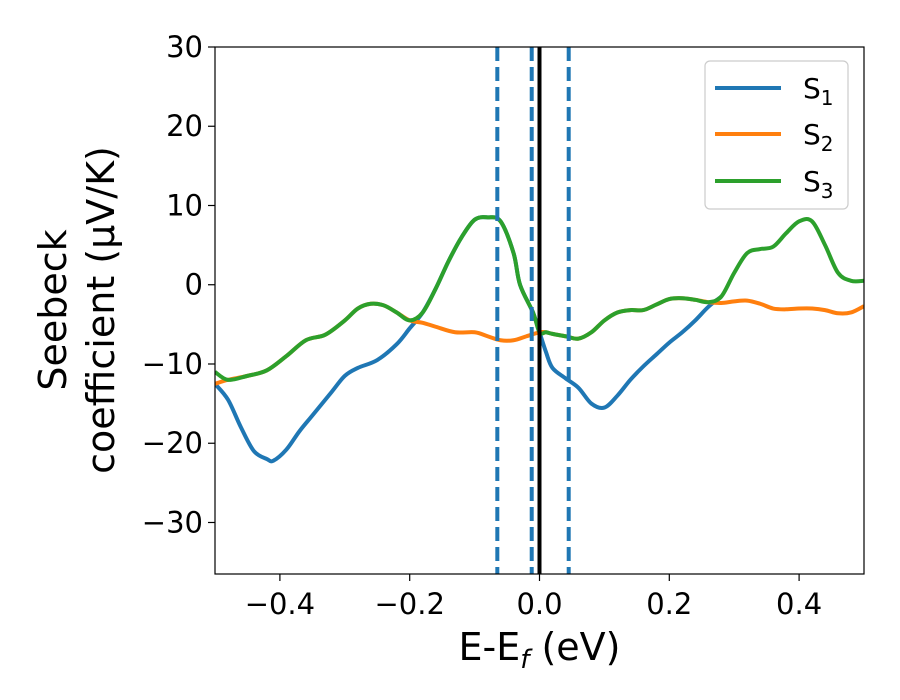 This screenshot has width=900, height=700. I want to click on x-axis-label: E-Ef (eV), so click(540, 650).